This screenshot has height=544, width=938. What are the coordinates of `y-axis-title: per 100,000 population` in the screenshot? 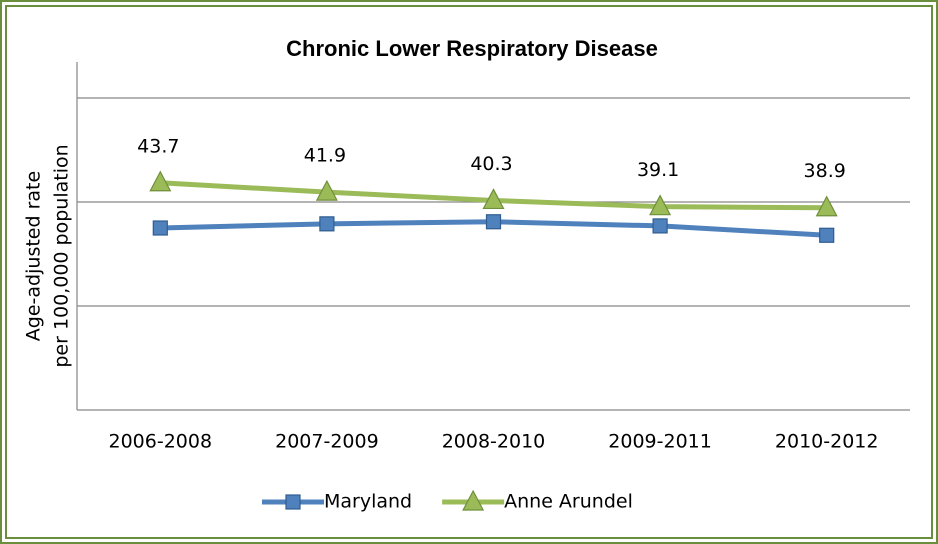 It's located at (62, 255).